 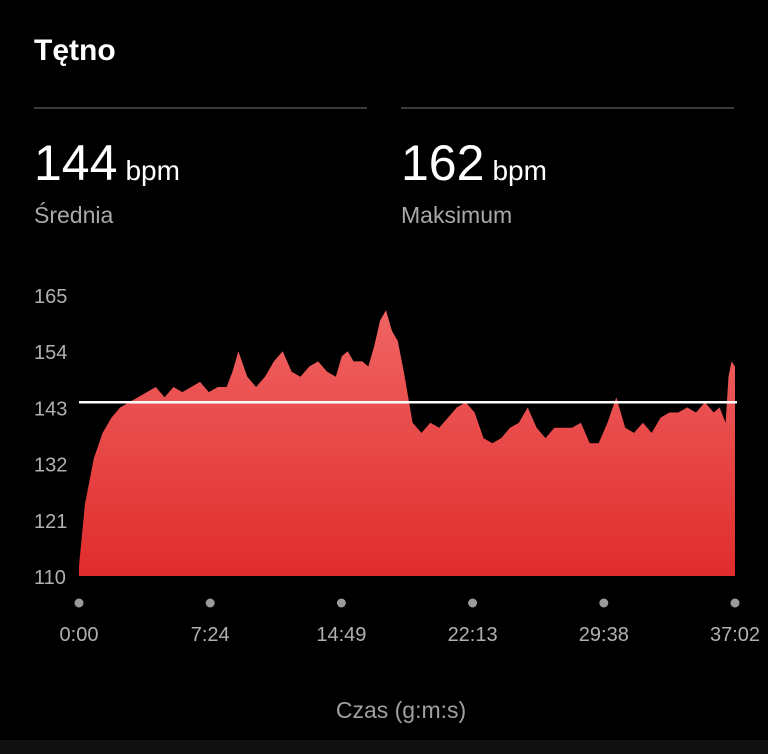 What do you see at coordinates (79, 635) in the screenshot?
I see `x-tick-label-0: 0:00` at bounding box center [79, 635].